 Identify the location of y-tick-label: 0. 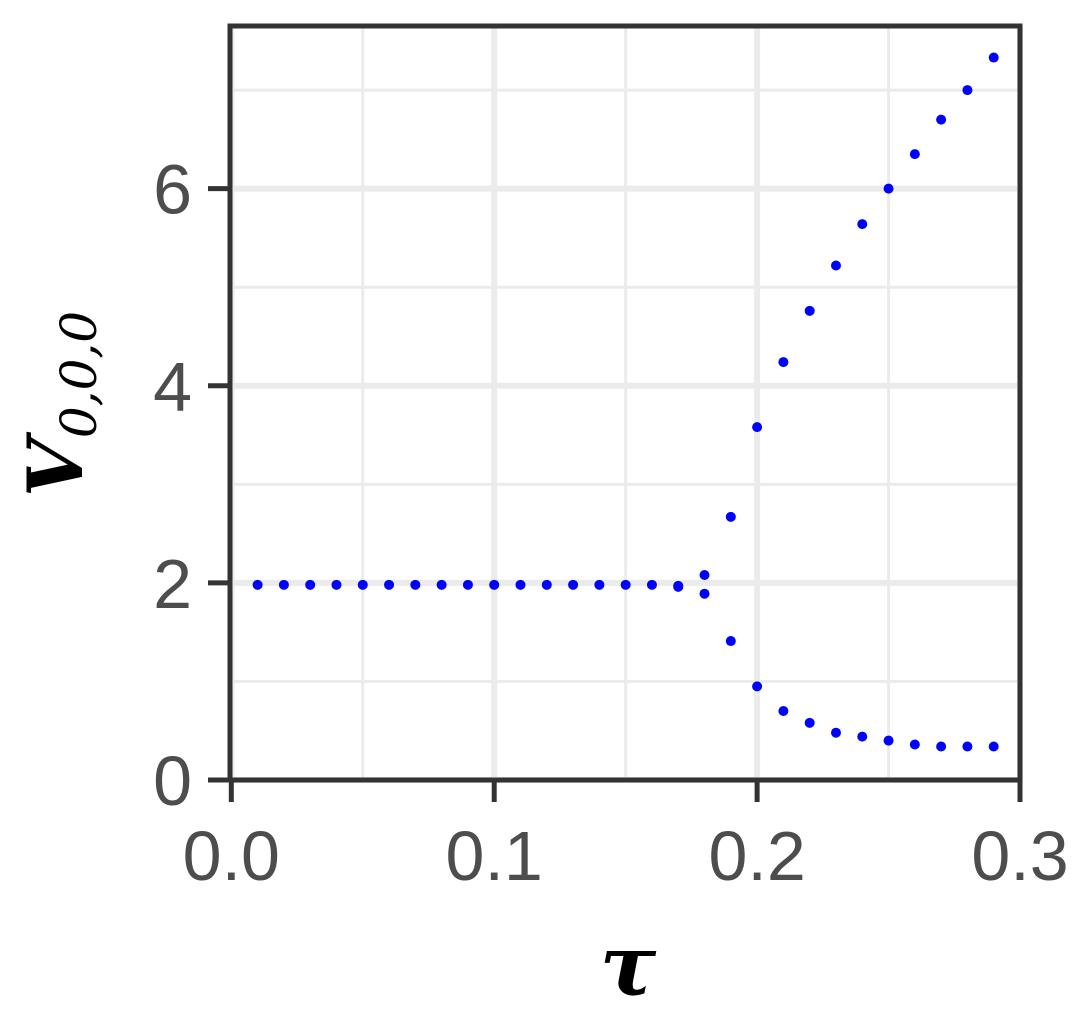
(172, 781).